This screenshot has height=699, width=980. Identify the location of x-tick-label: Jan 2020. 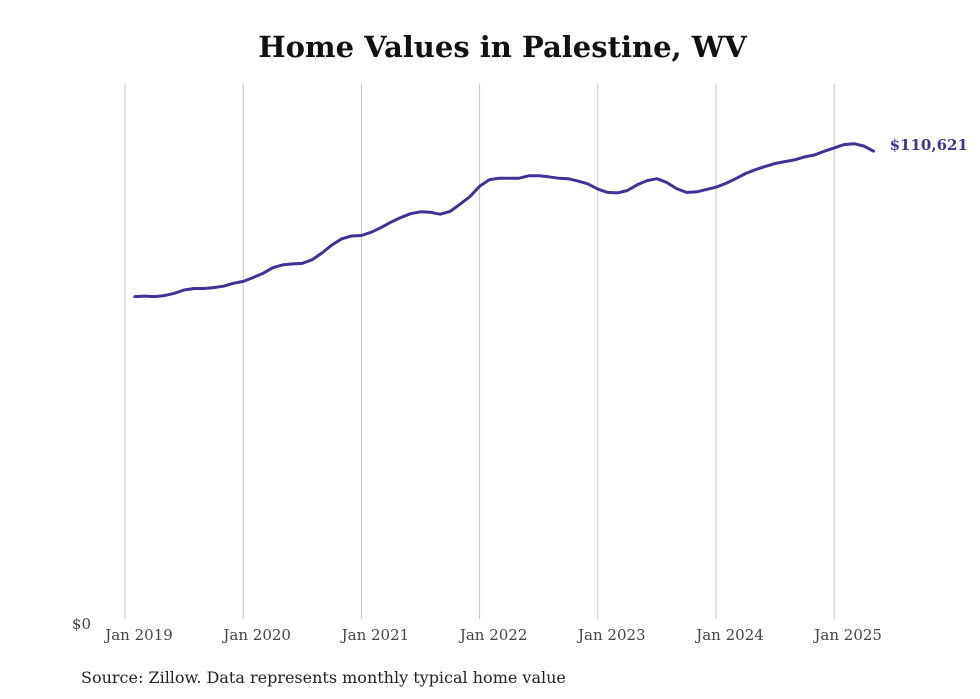
(256, 635).